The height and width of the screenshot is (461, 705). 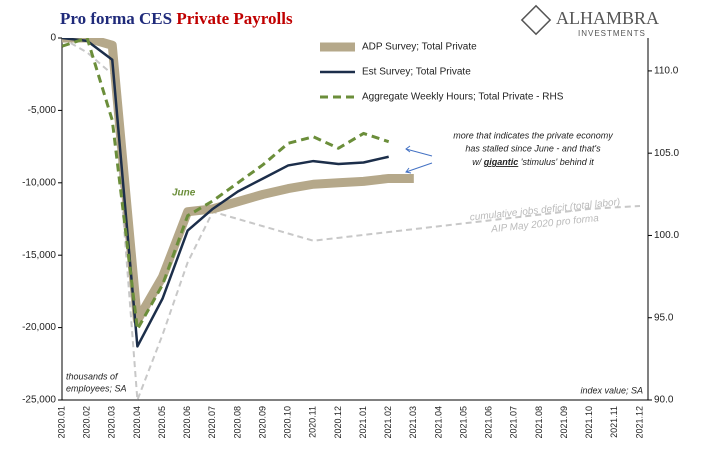 I want to click on legend-label: ADP Survey; Total Private, so click(x=419, y=47).